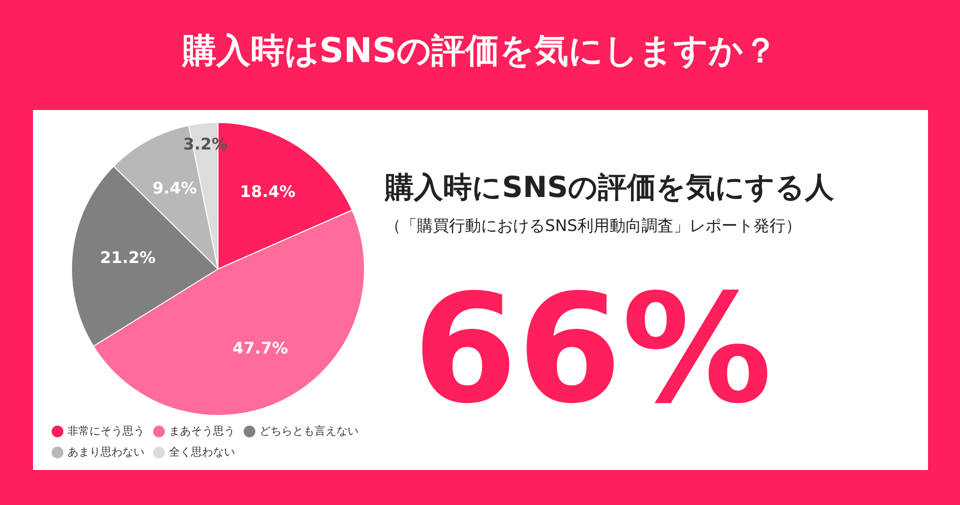 The image size is (960, 505). Describe the element at coordinates (128, 258) in the screenshot. I see `data-label: 21.2%` at that location.